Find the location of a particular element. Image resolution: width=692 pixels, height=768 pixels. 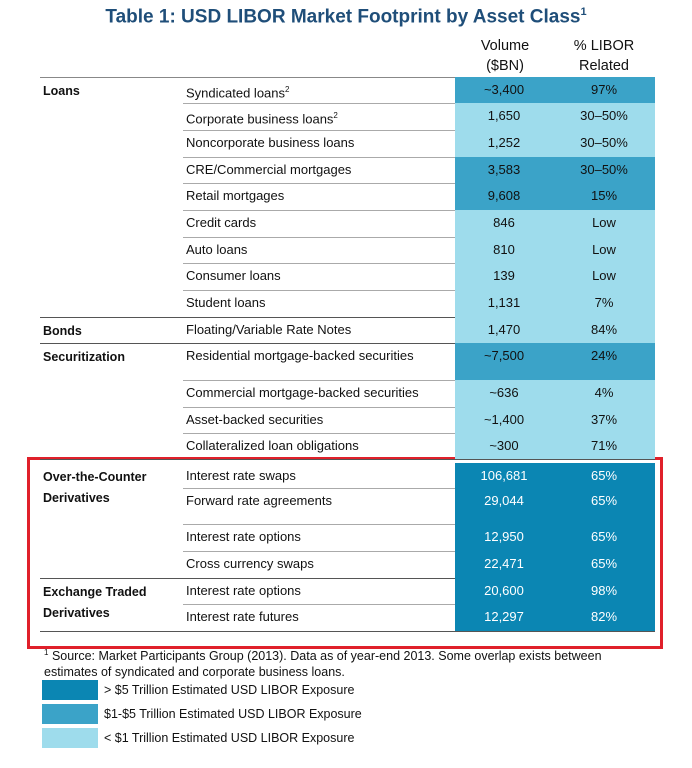

volume-header: Volume ($BN) is located at coordinates (505, 56).